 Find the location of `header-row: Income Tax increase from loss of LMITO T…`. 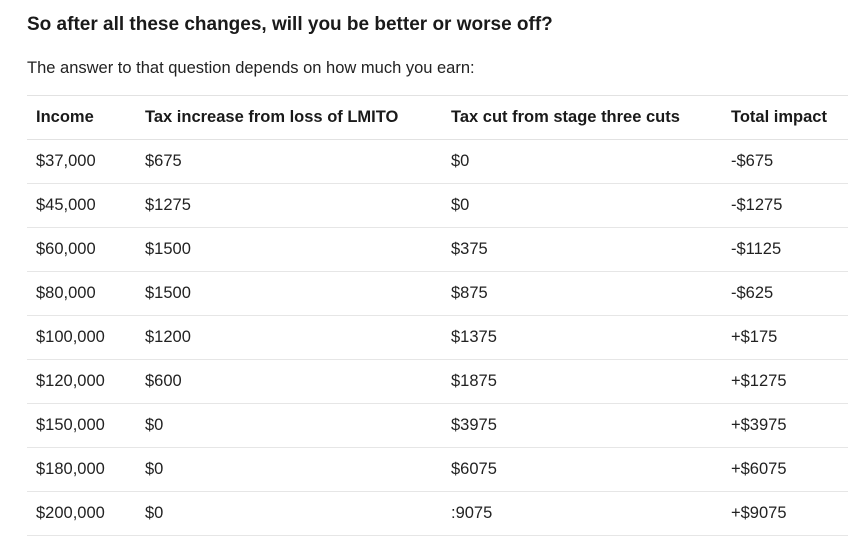

header-row: Income Tax increase from loss of LMITO T… is located at coordinates (437, 117).